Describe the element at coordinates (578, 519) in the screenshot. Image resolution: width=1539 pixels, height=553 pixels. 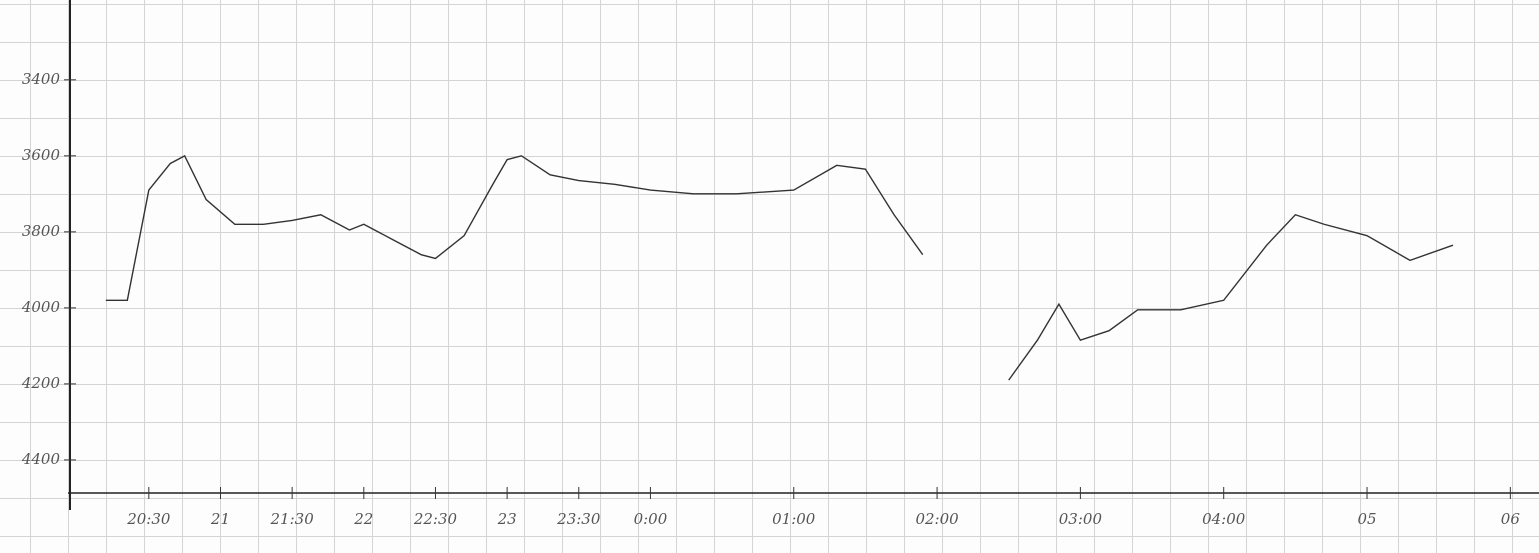
I see `x-tick-label: 23:30` at that location.